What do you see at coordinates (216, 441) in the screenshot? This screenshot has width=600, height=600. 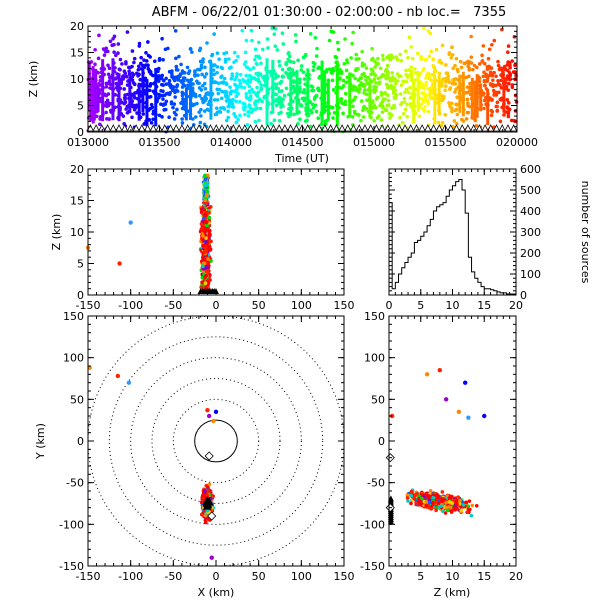 I see `range-ring` at bounding box center [216, 441].